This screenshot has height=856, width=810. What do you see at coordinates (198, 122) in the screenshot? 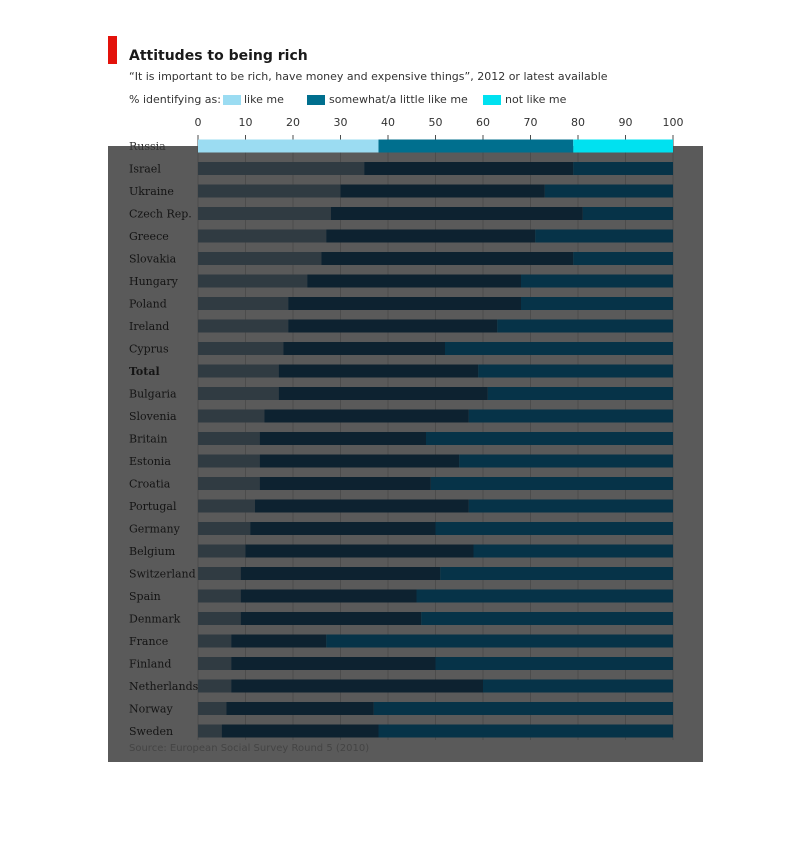
I see `x-tick-label: 0` at bounding box center [198, 122].